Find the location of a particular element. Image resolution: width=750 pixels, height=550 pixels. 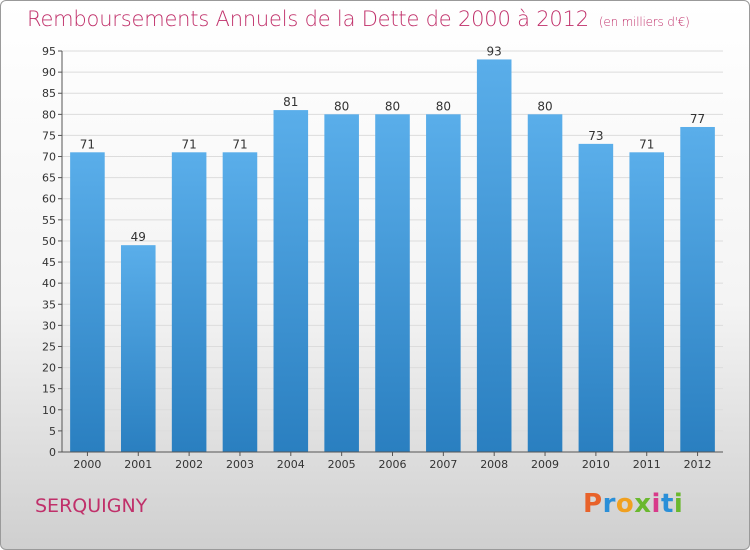

y-tick-label: 50 is located at coordinates (49, 241).